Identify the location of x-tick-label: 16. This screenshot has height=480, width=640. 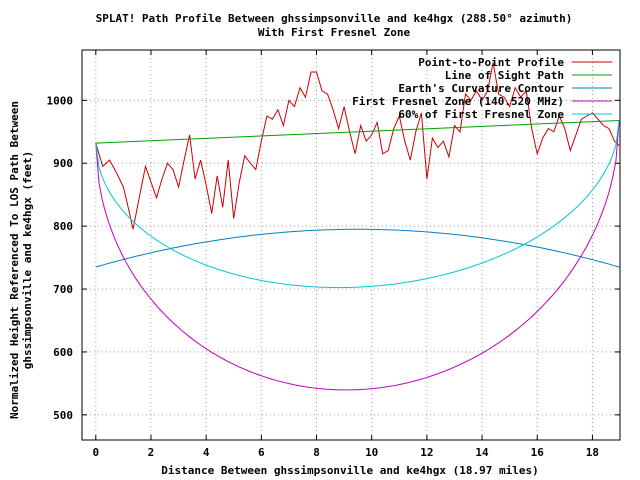
(538, 452).